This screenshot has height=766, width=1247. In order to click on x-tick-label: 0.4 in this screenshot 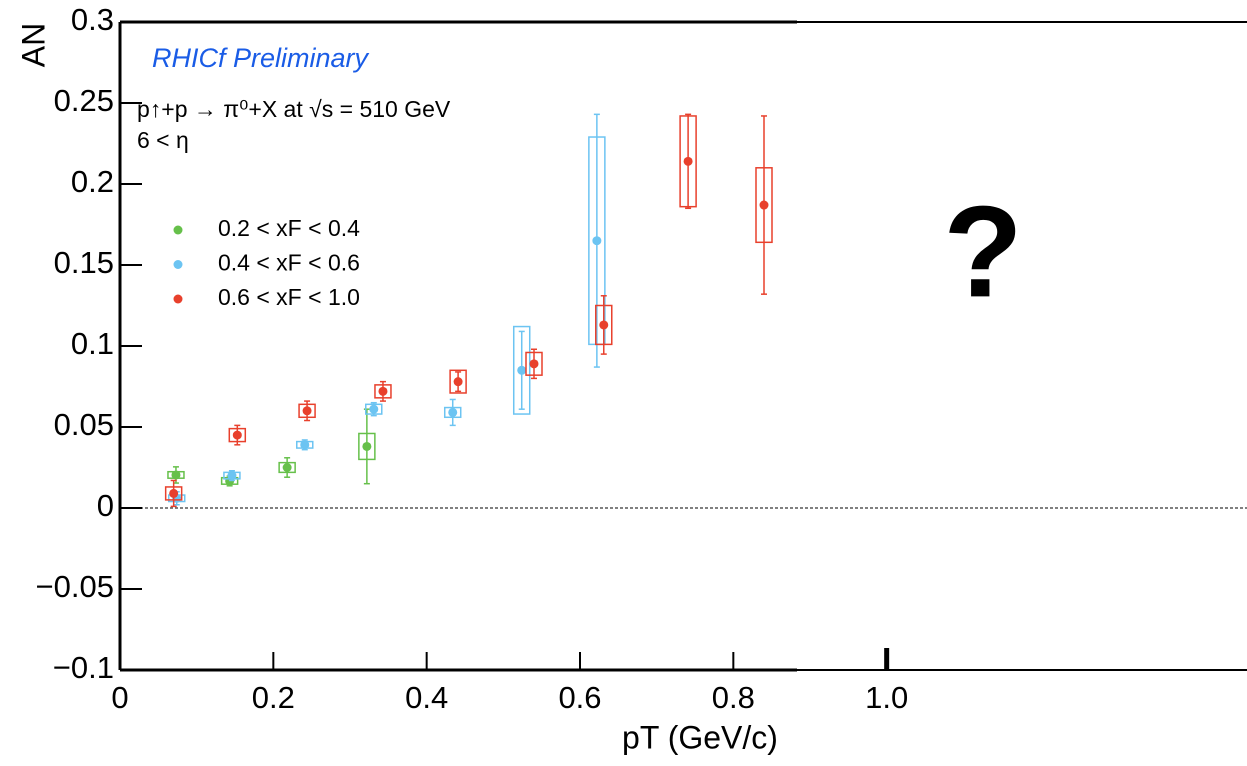, I will do `click(426, 697)`.